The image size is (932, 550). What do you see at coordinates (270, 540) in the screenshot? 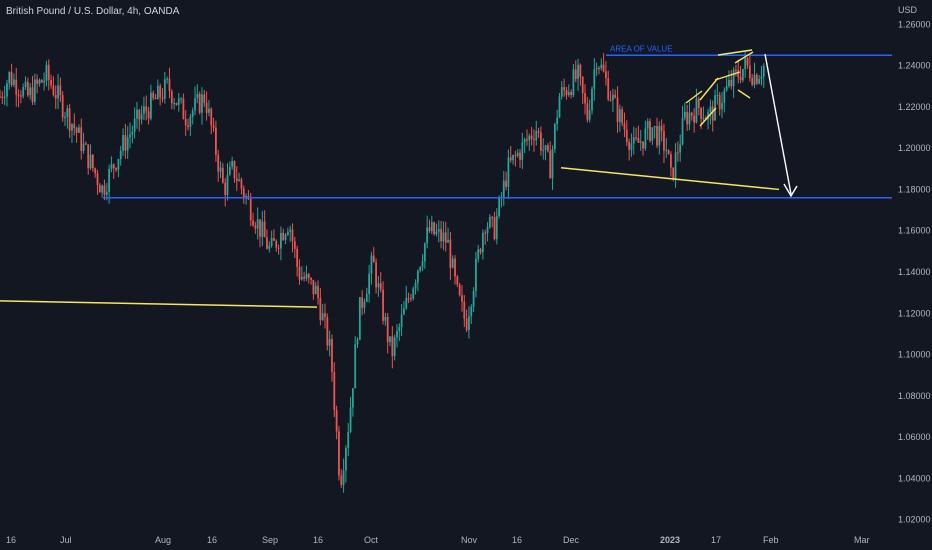
I see `x-tick-label: Sep` at bounding box center [270, 540].